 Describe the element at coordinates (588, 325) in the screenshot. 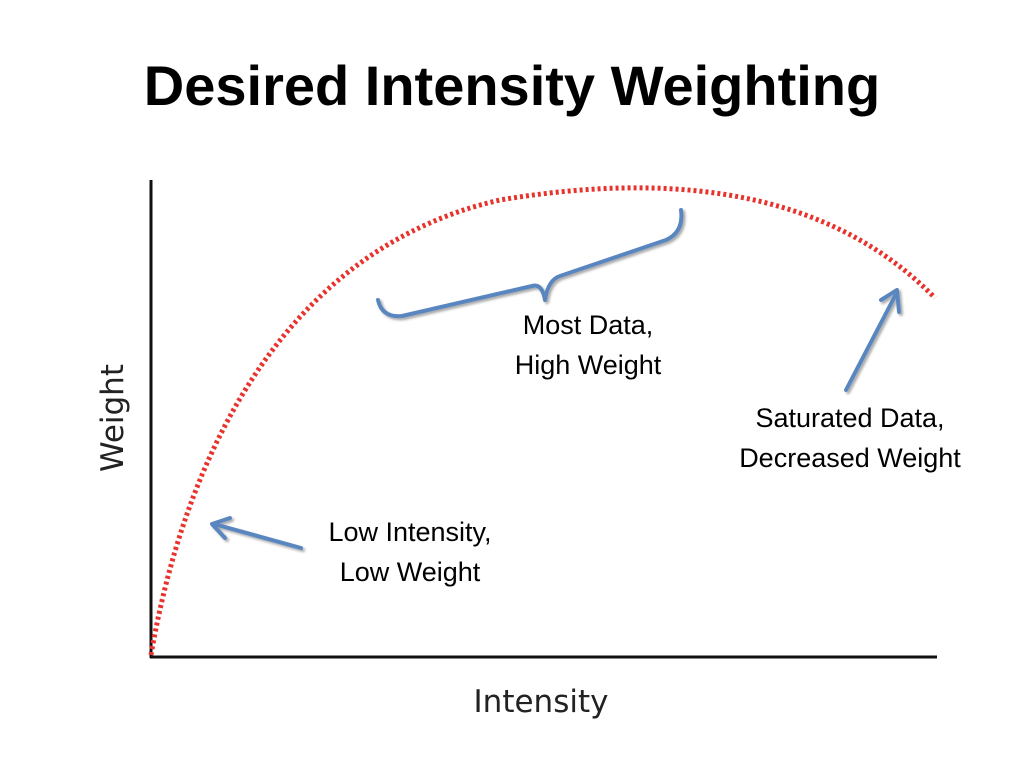

I see `annotation-high-line1: Most Data,` at that location.